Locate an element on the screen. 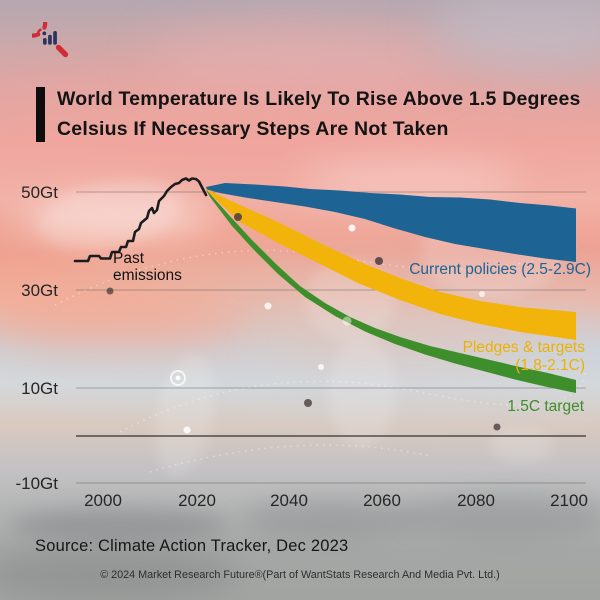 The height and width of the screenshot is (600, 600). x-axis-label-2100: 2100 is located at coordinates (569, 500).